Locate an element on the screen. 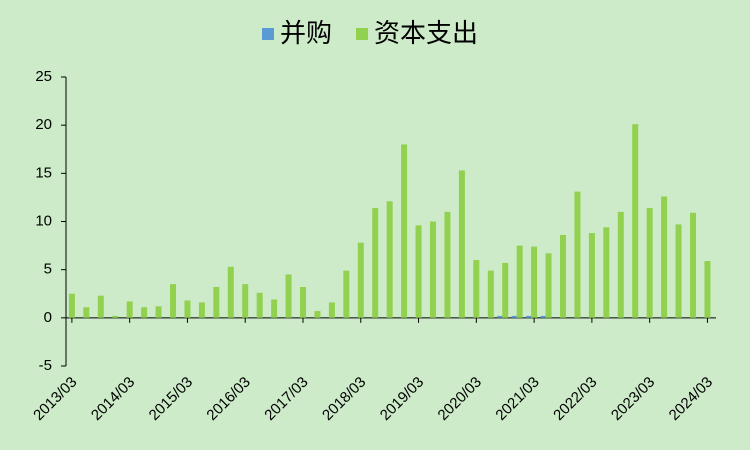 This screenshot has width=750, height=450. y-tick-label: 5 is located at coordinates (48, 269).